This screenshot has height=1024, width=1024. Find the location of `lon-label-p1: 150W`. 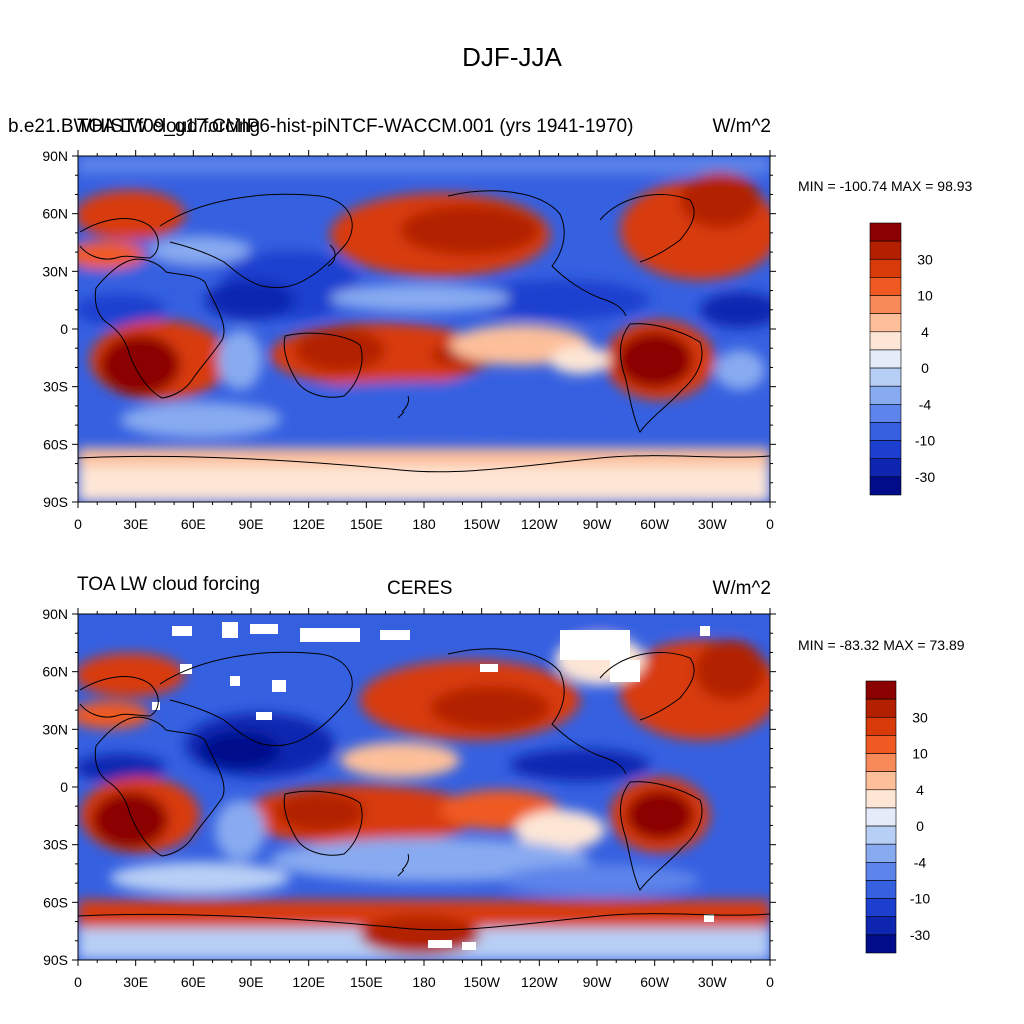

lon-label-p1: 150W is located at coordinates (481, 524).